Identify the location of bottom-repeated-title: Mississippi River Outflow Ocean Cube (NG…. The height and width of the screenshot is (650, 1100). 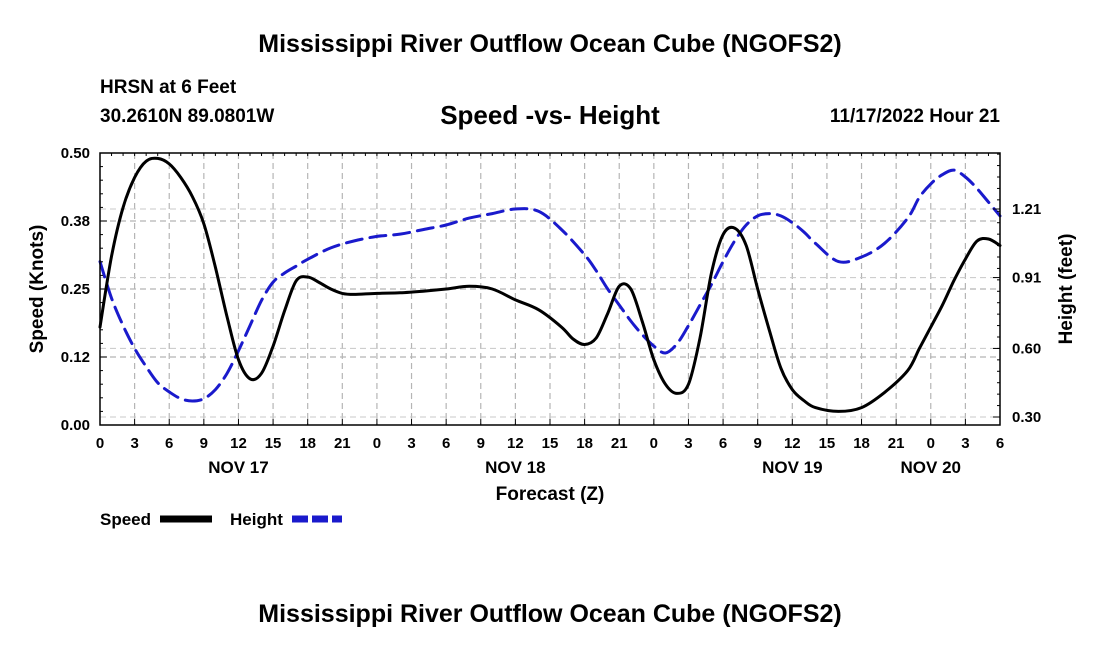
(550, 614).